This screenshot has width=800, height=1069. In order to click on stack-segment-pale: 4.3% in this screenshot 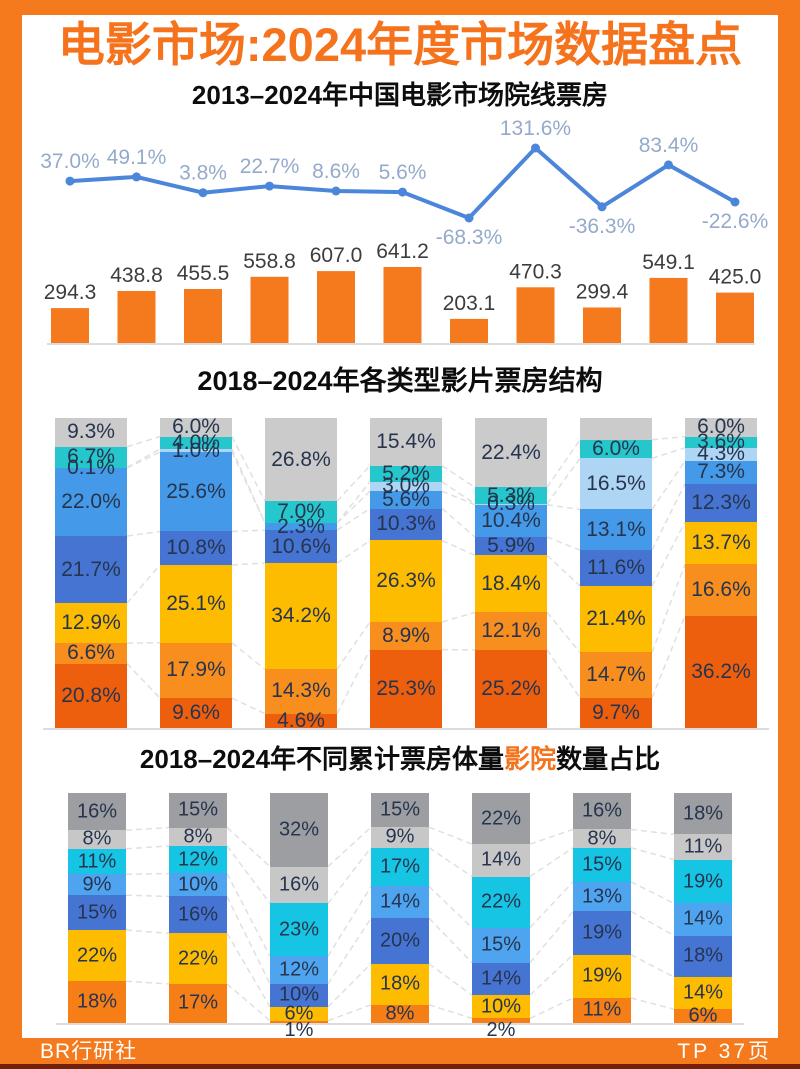, I will do `click(721, 453)`.